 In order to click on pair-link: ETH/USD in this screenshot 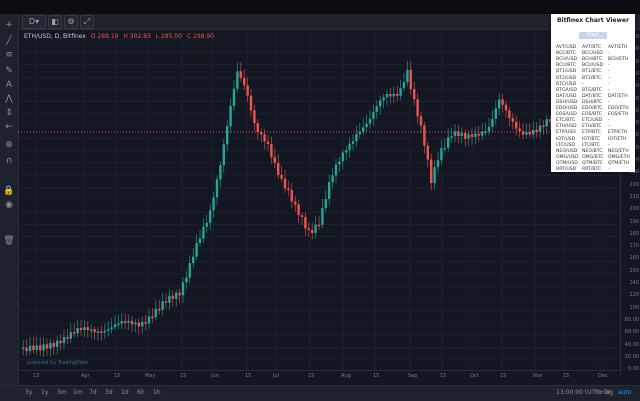, I will do `click(566, 127)`.